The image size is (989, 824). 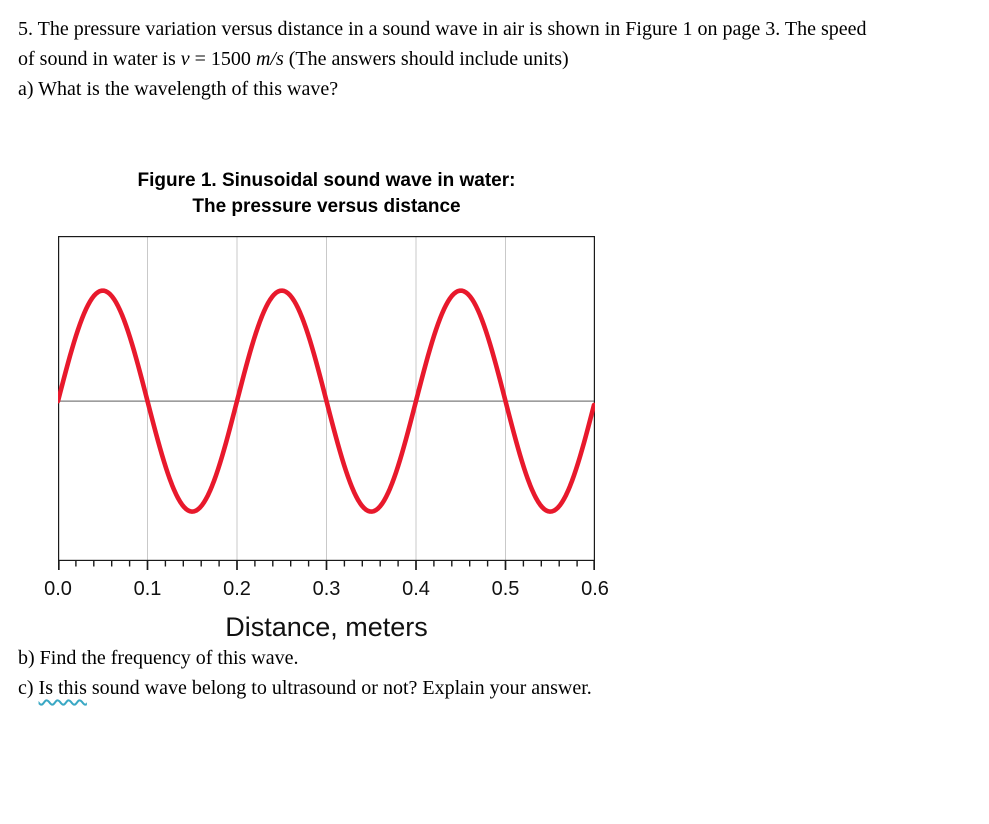 What do you see at coordinates (178, 89) in the screenshot?
I see `question-part-a: a) What is the wavelength of this wave?` at bounding box center [178, 89].